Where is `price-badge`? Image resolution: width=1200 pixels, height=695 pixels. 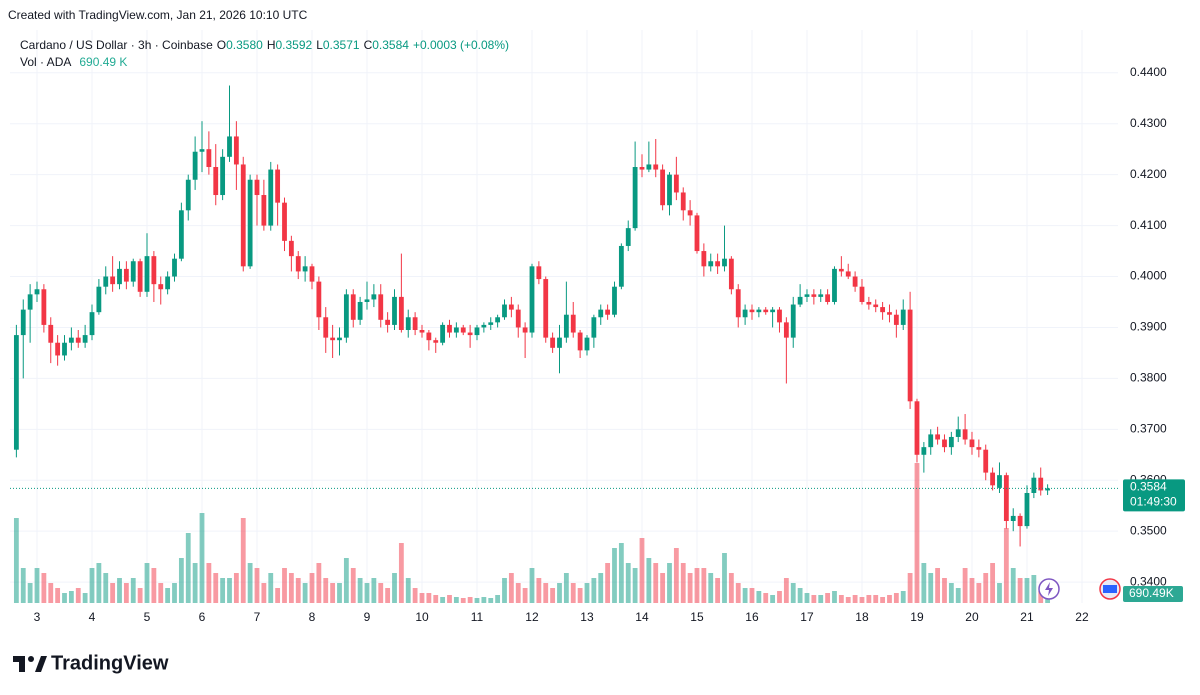
price-badge is located at coordinates (1154, 495).